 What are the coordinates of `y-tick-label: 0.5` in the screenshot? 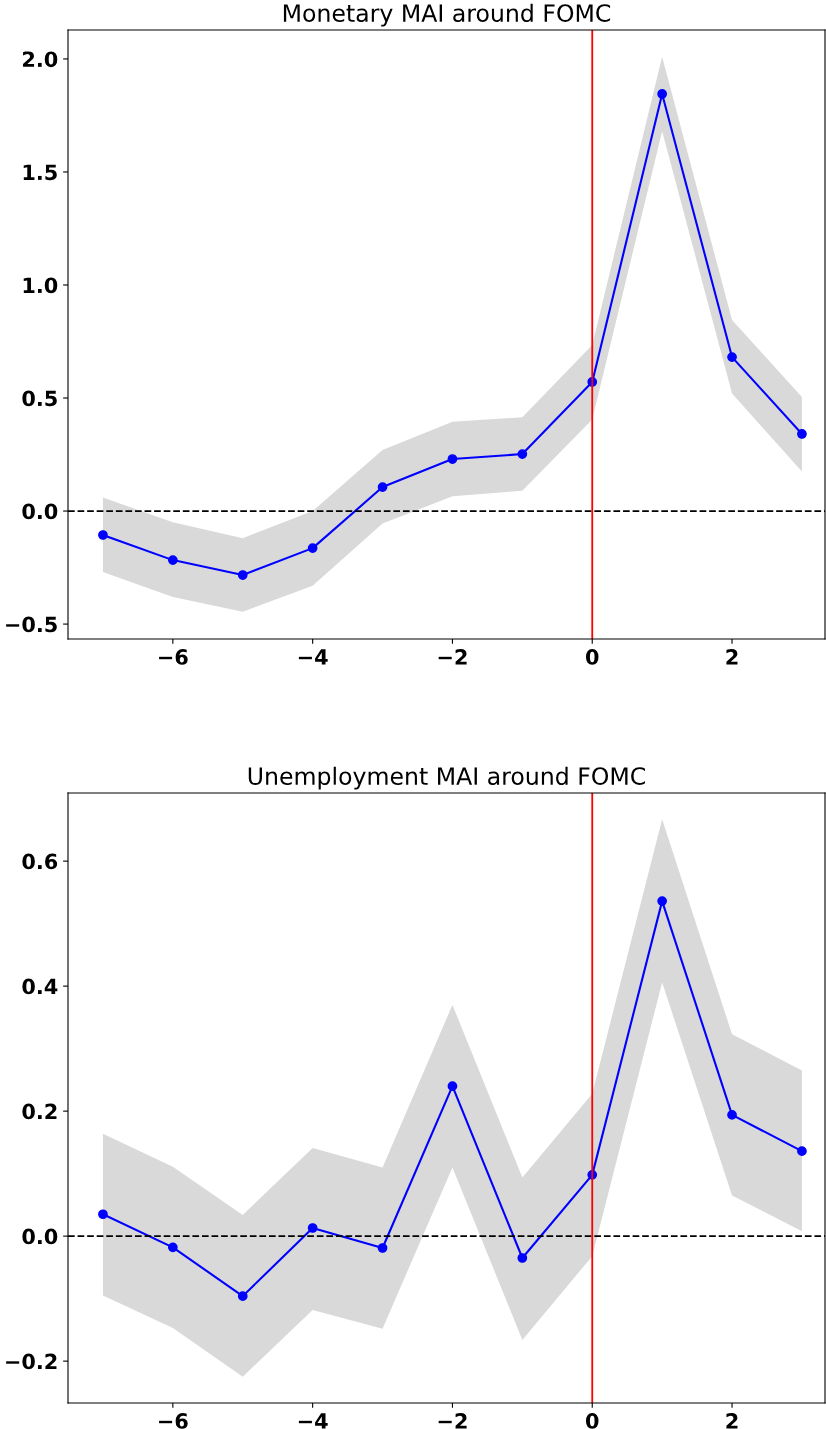 It's located at (39, 398).